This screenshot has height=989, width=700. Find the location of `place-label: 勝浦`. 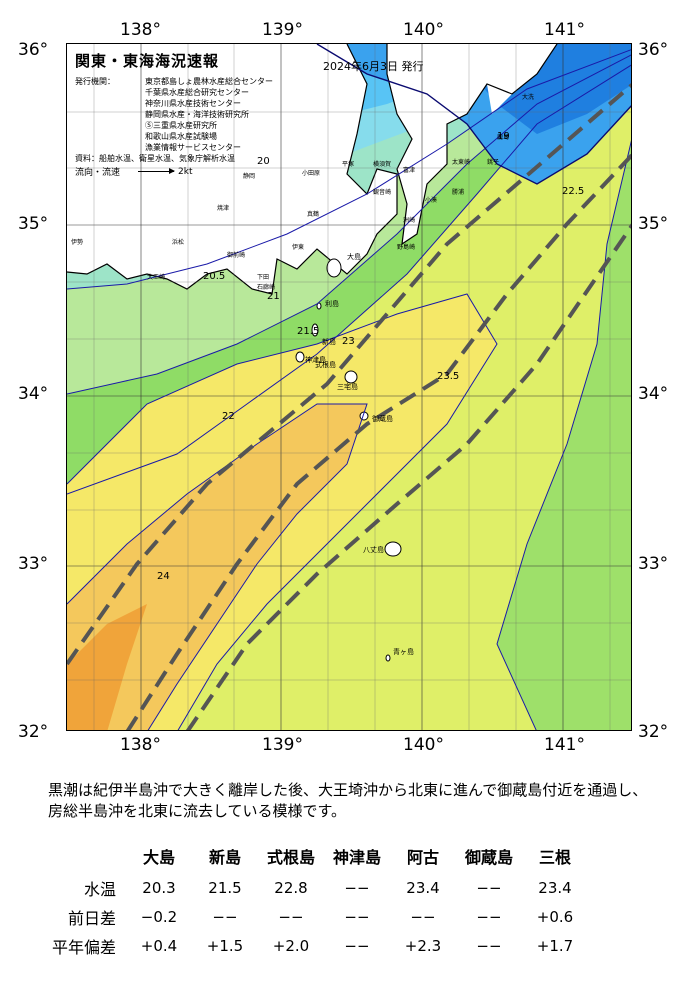

place-label: 勝浦 is located at coordinates (458, 192).